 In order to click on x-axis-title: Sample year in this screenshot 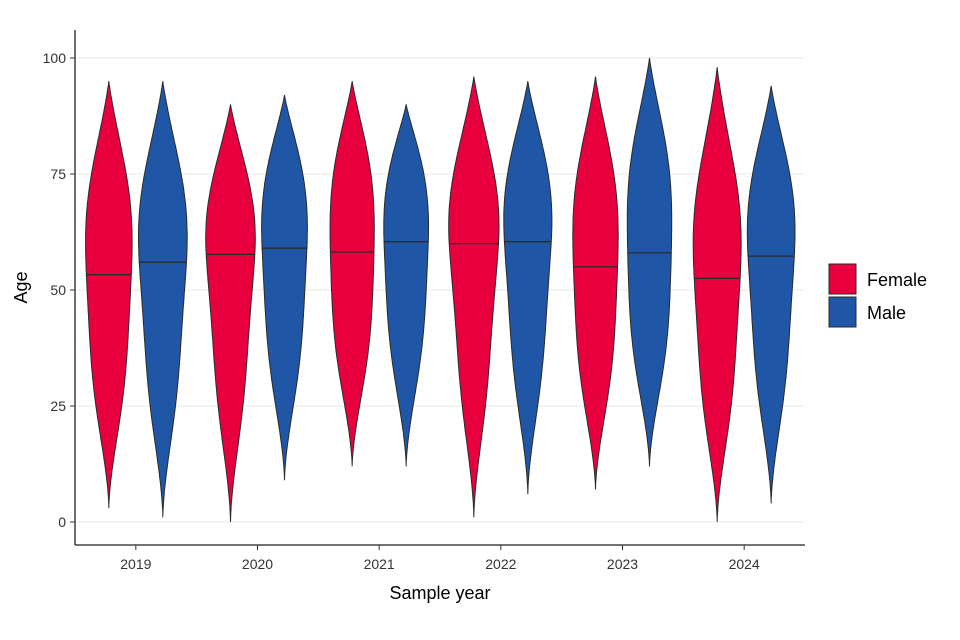, I will do `click(439, 593)`.